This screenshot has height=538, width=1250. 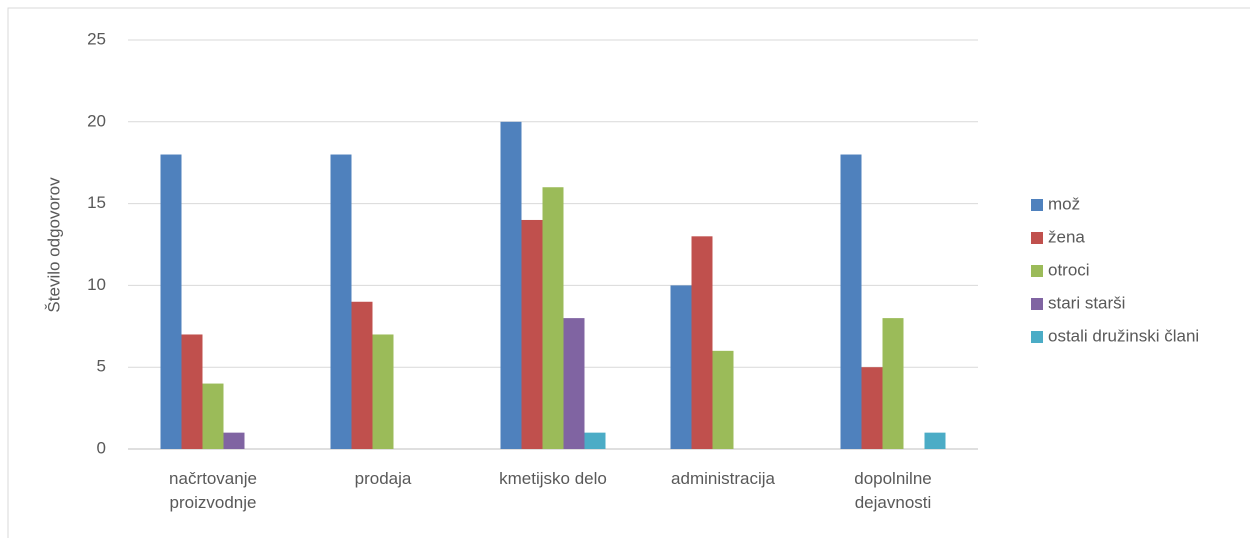 What do you see at coordinates (101, 366) in the screenshot?
I see `y-tick-label: 5` at bounding box center [101, 366].